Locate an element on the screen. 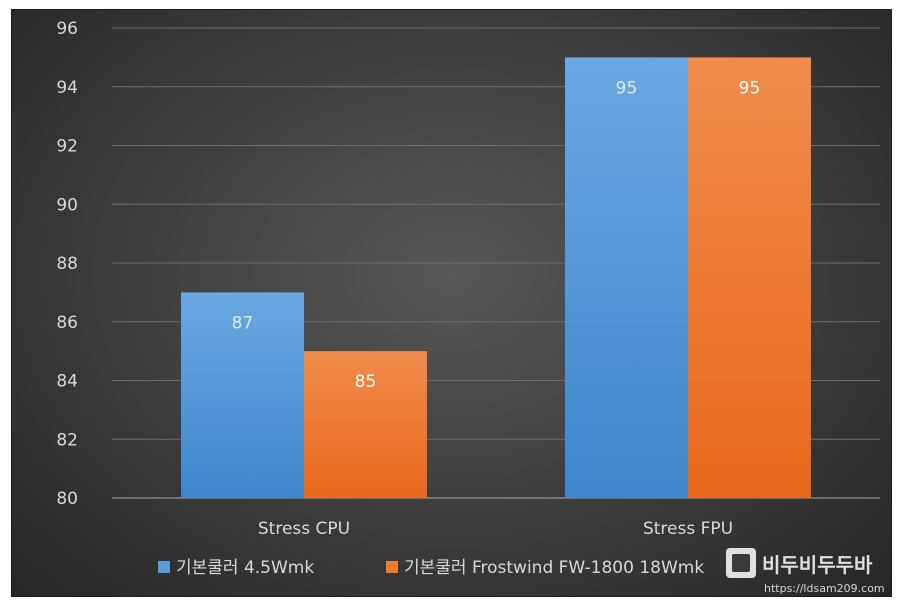  data-label: 85 is located at coordinates (366, 382).